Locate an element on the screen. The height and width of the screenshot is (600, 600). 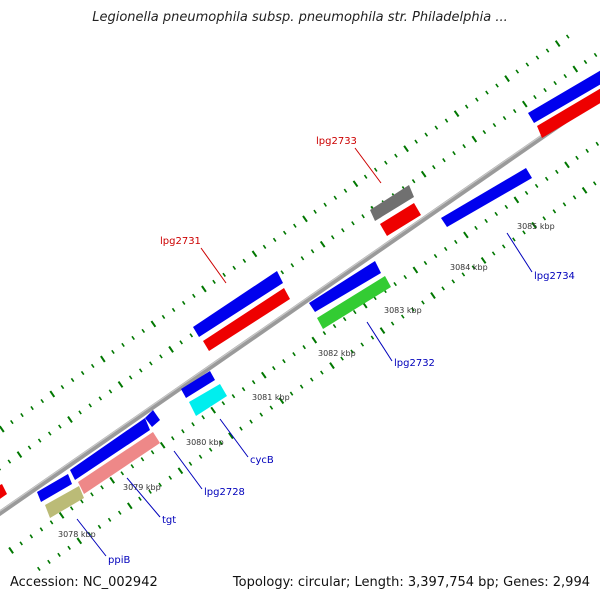
gene-label: cycB is located at coordinates (262, 460).